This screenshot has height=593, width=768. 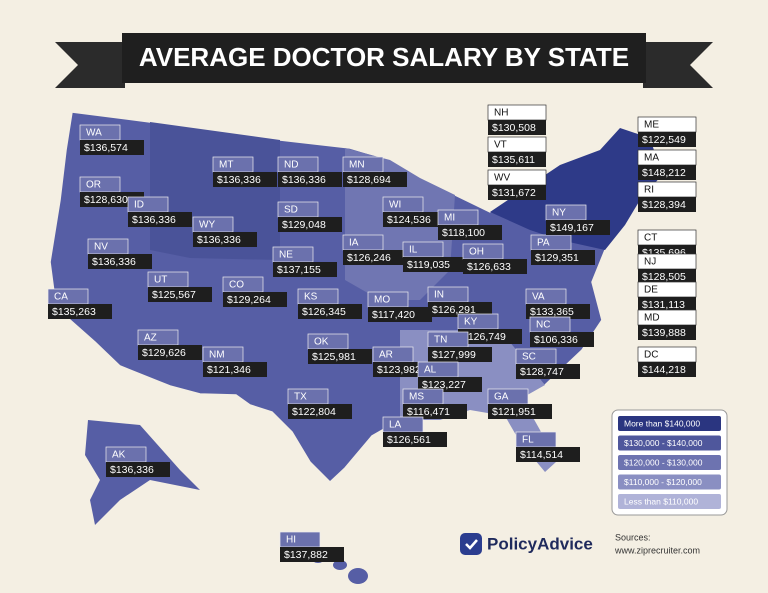 I want to click on state-abbr: NV, so click(x=101, y=247).